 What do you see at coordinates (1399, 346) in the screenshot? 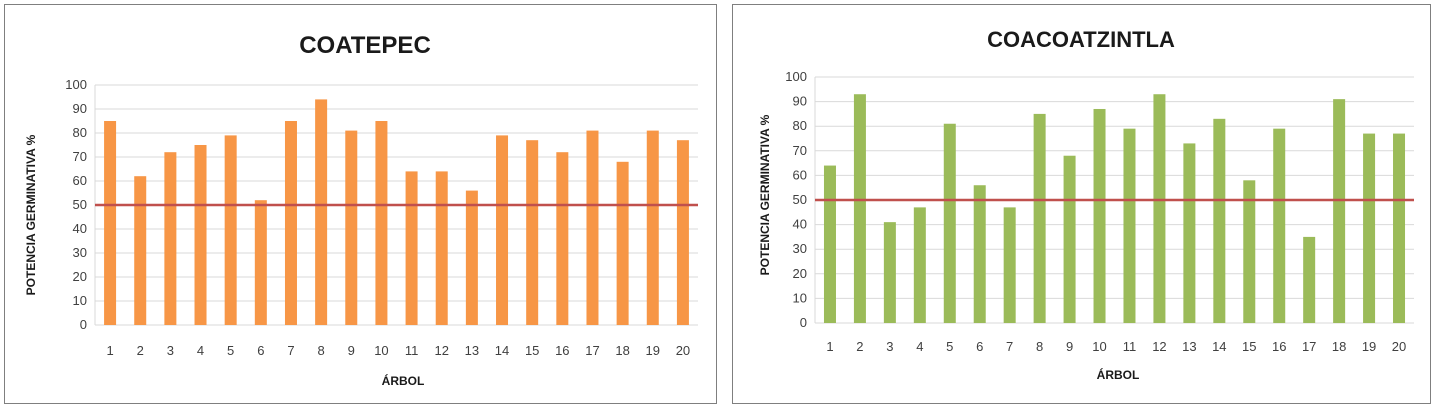
I see `x-tick-label: 20` at bounding box center [1399, 346].